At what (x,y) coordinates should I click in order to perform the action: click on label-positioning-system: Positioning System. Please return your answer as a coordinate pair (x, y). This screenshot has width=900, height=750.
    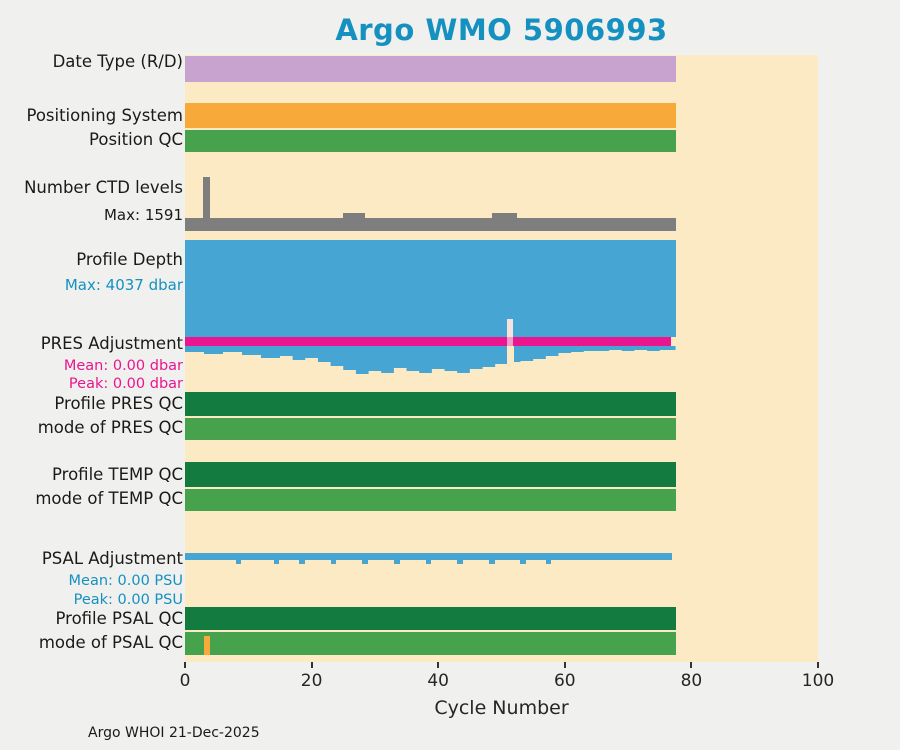
    Looking at the image, I should click on (104, 115).